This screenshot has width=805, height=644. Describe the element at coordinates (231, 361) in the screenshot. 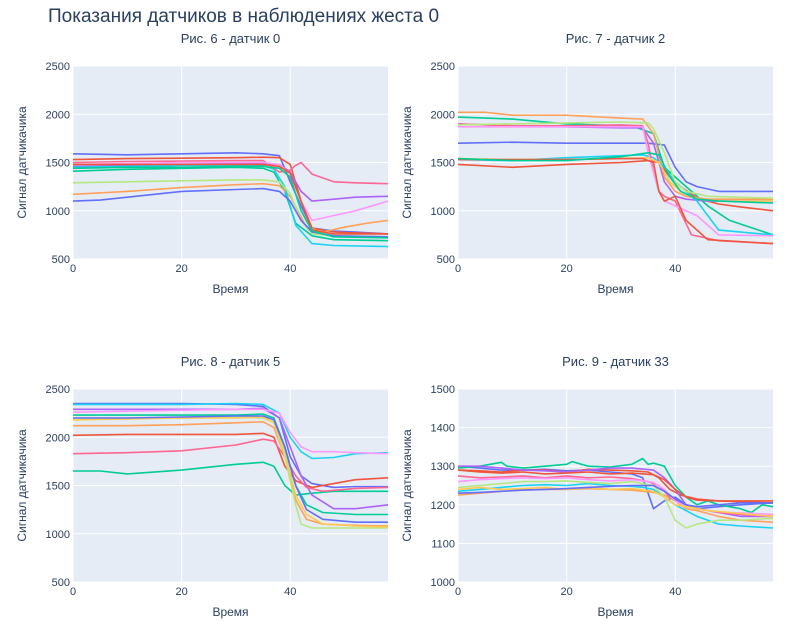

I see `subplot-title: Рис. 8 - датчик 5` at that location.